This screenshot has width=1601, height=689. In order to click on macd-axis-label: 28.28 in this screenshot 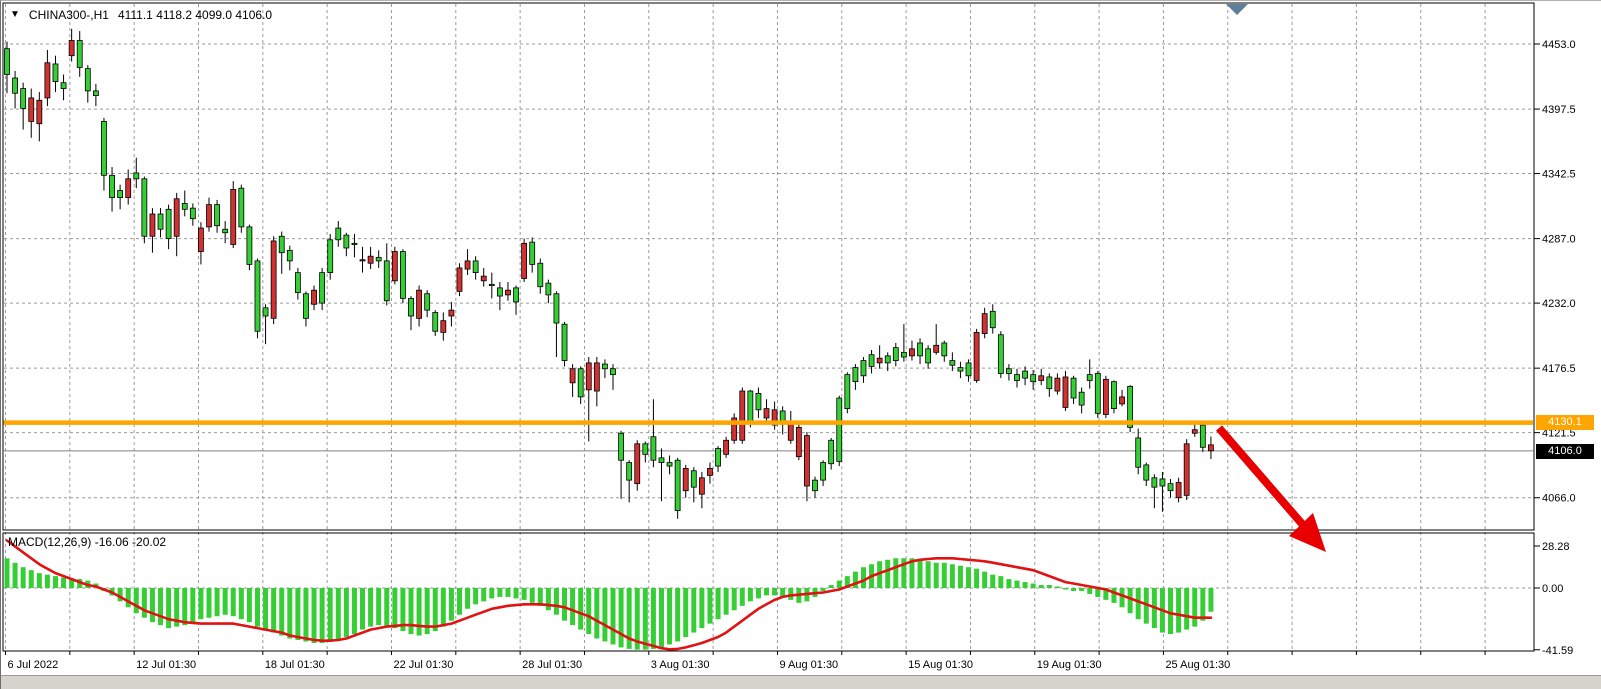, I will do `click(1556, 547)`.